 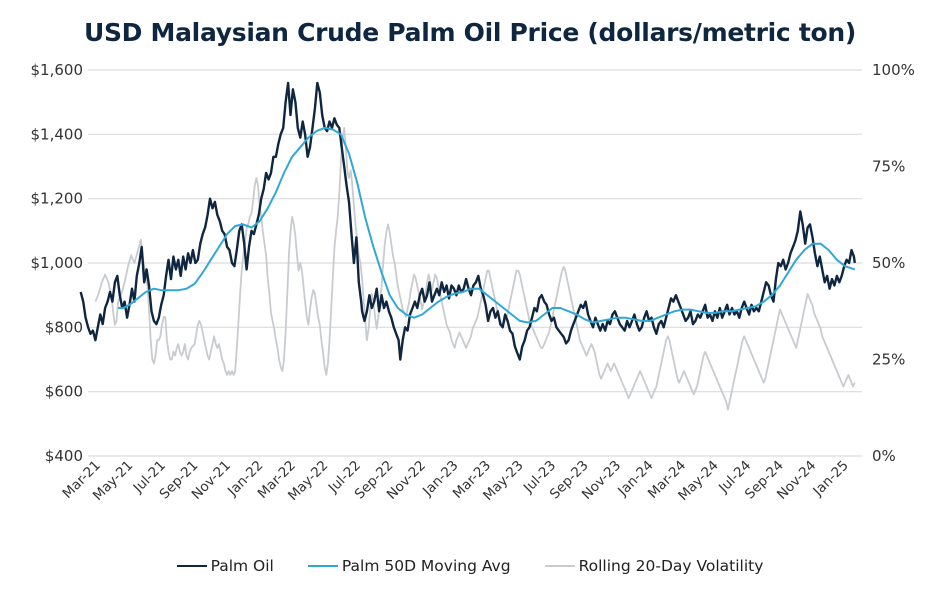 I want to click on left-tick-label: $1,000, so click(x=57, y=263).